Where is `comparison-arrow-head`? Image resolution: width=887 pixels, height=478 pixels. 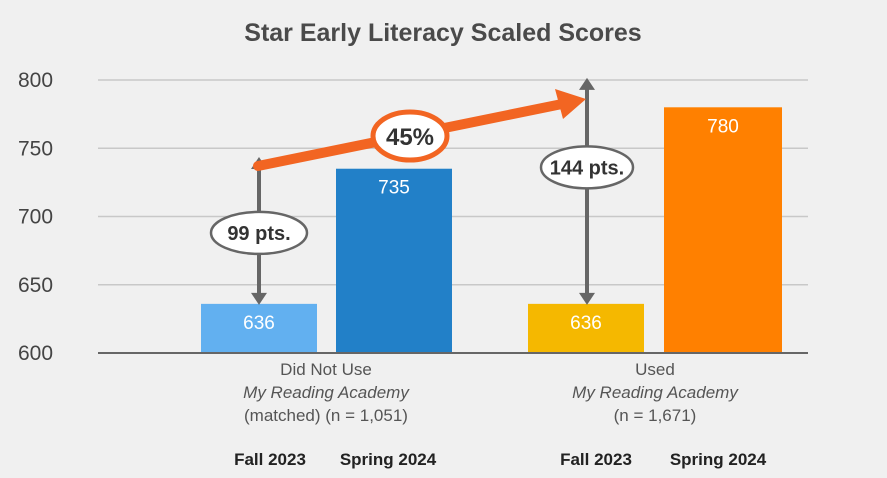 comparison-arrow-head is located at coordinates (570, 104).